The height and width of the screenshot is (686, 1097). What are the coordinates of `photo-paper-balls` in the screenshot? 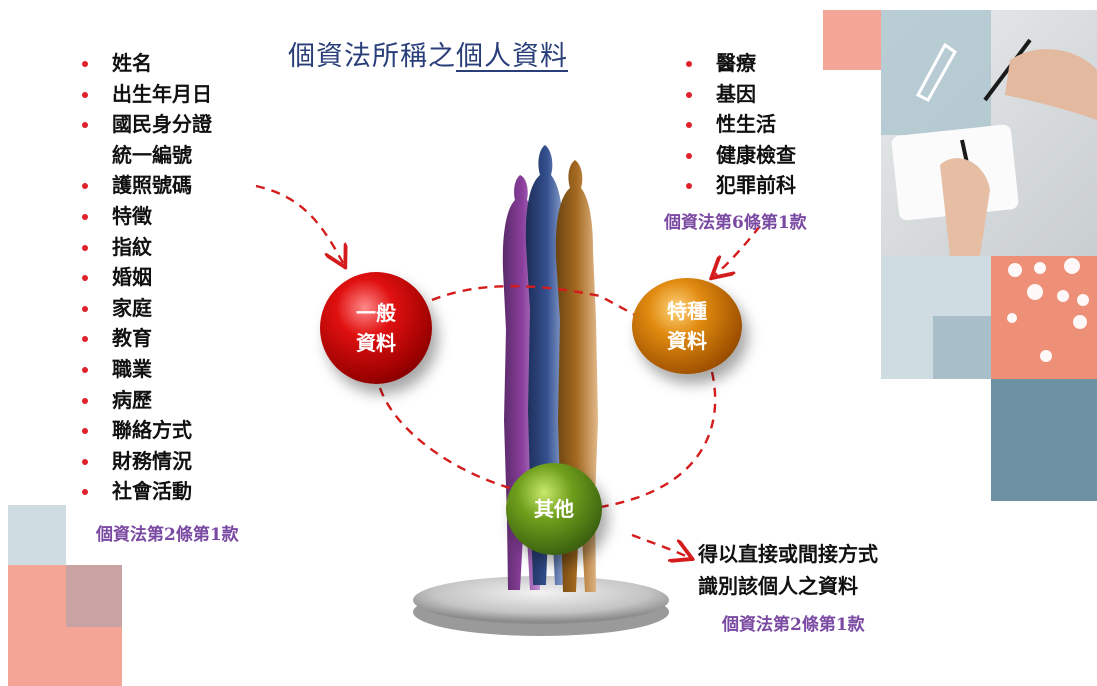 It's located at (1048, 310).